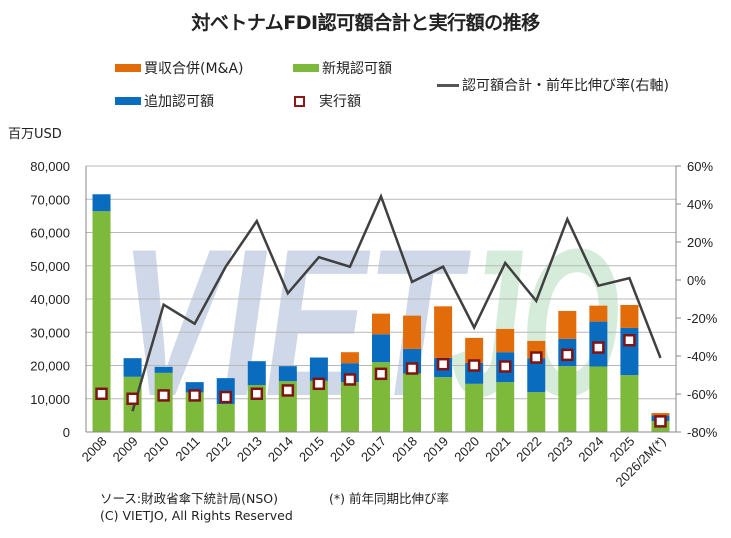 The image size is (731, 538). What do you see at coordinates (50, 366) in the screenshot?
I see `y-tick-label: 20,000` at bounding box center [50, 366].